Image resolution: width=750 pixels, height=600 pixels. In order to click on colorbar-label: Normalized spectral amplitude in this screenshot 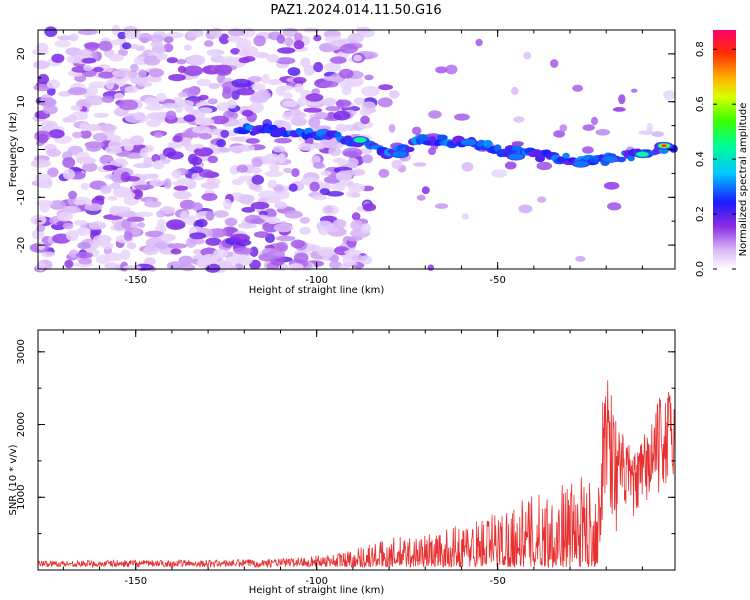, I will do `click(743, 180)`.